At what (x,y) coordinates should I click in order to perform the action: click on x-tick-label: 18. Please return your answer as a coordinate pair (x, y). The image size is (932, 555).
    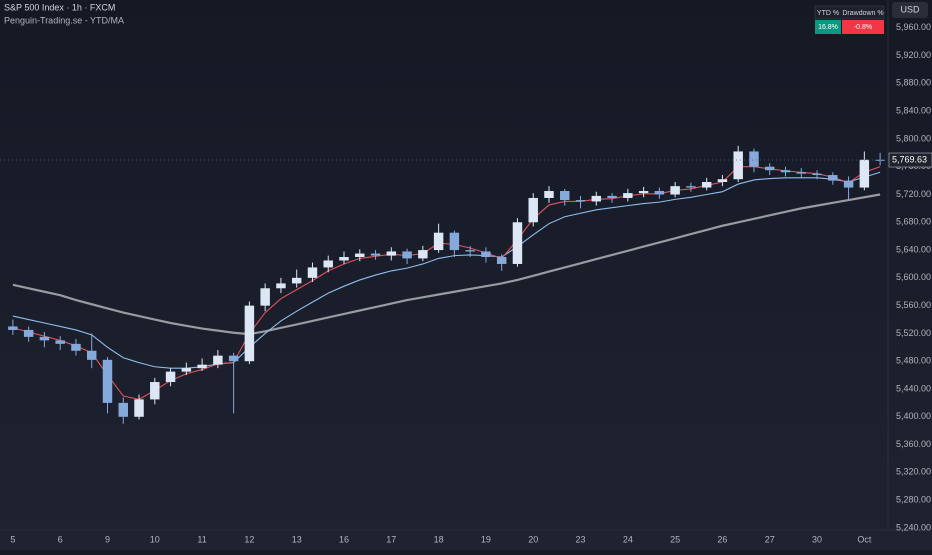
    Looking at the image, I should click on (439, 539).